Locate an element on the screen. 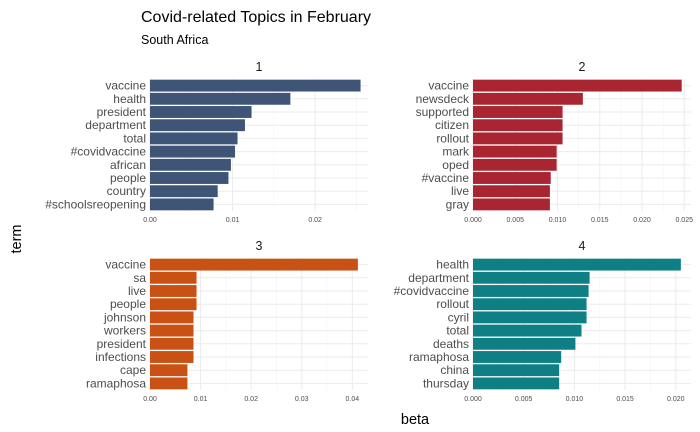  bar-infections is located at coordinates (172, 357).